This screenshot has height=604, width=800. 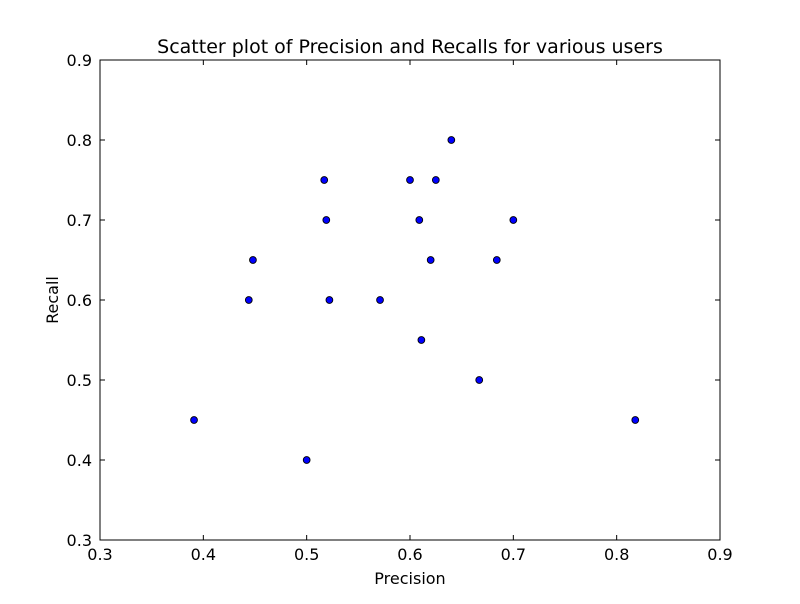 What do you see at coordinates (409, 554) in the screenshot?
I see `x-tick-label: 0.6` at bounding box center [409, 554].